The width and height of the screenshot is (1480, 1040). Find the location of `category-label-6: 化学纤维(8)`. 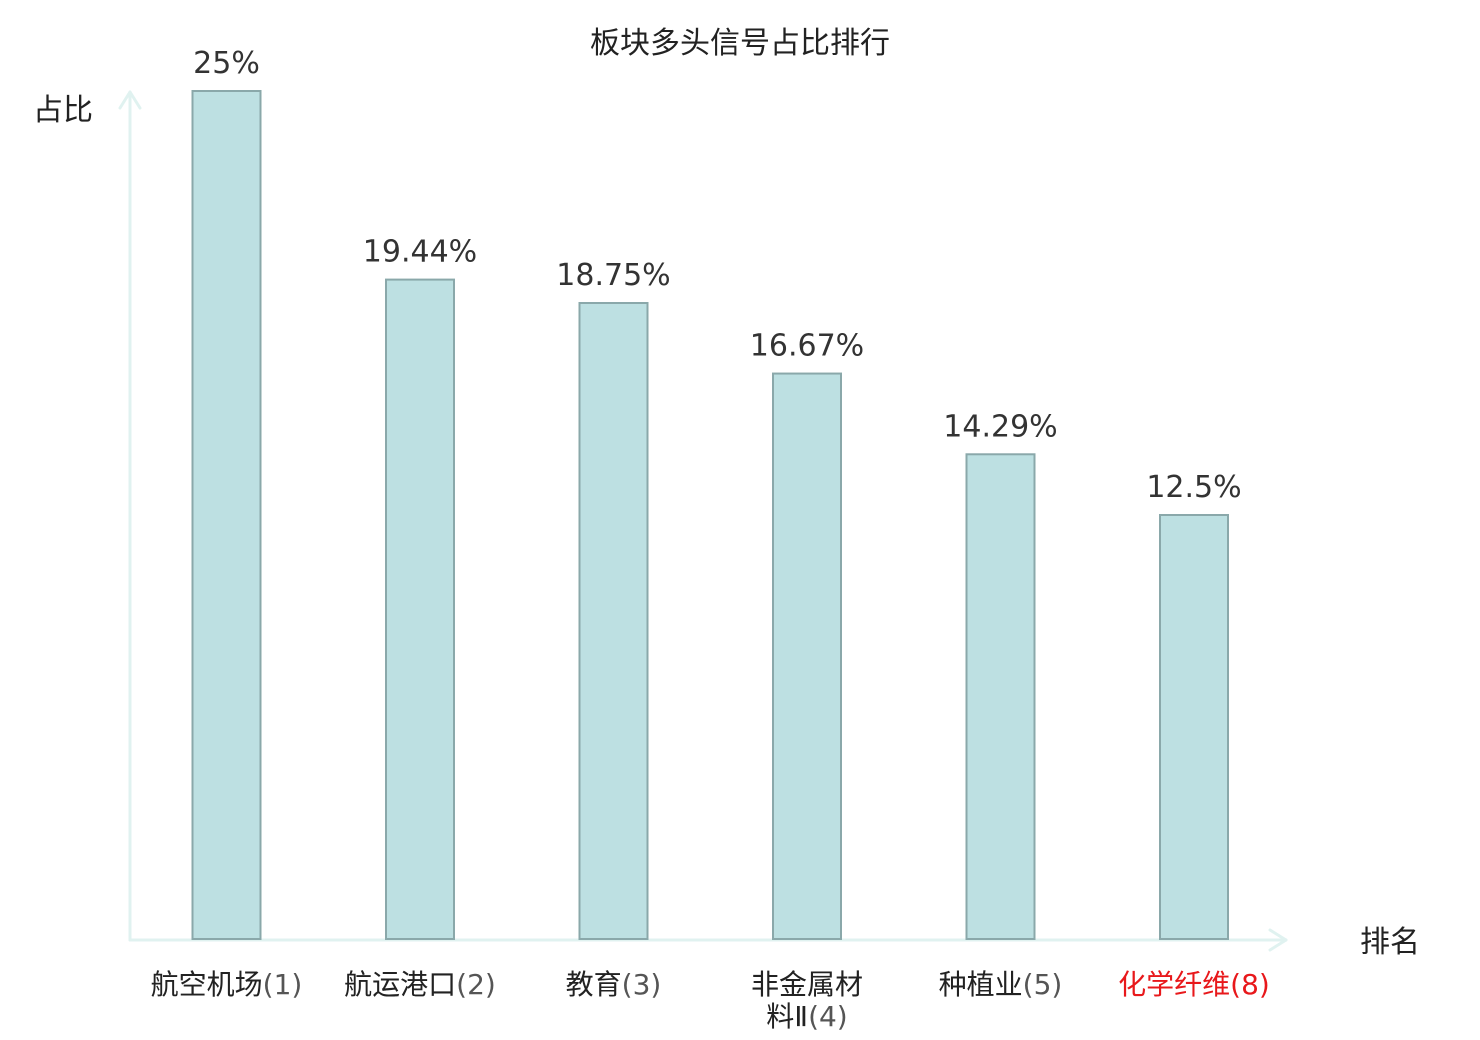

category-label-6: 化学纤维(8) is located at coordinates (1194, 984).